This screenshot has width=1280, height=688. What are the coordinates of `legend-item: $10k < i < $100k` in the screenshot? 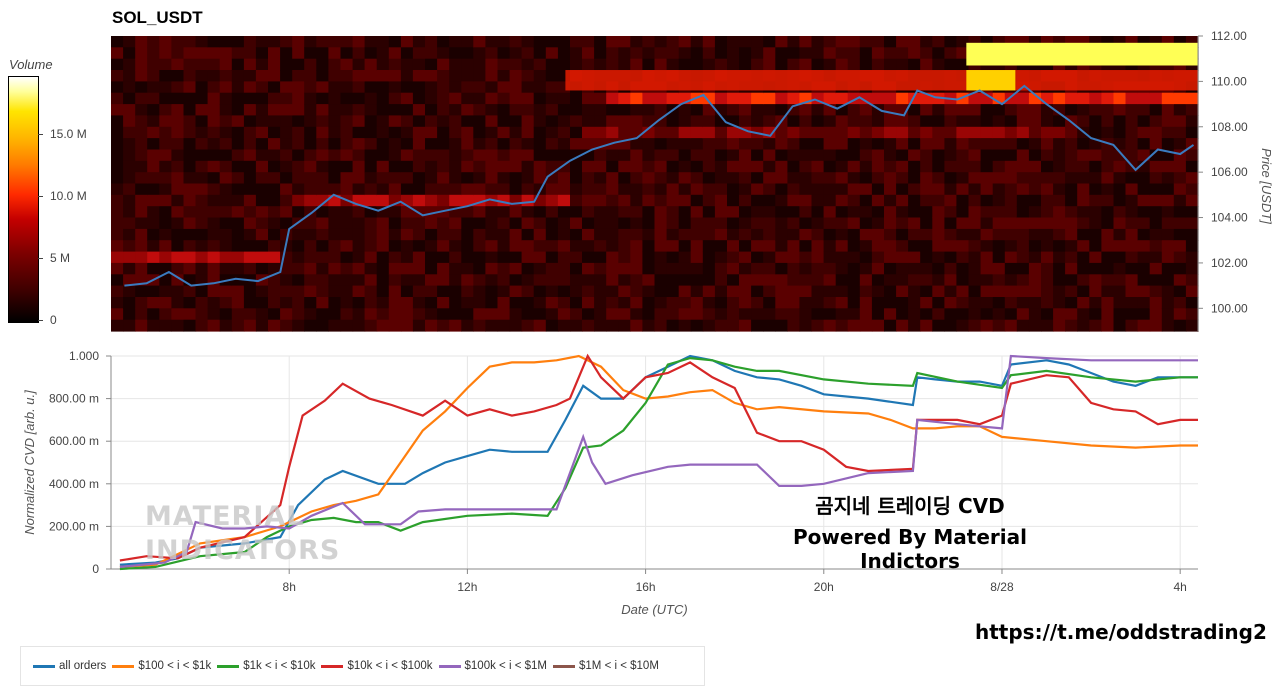 It's located at (377, 666).